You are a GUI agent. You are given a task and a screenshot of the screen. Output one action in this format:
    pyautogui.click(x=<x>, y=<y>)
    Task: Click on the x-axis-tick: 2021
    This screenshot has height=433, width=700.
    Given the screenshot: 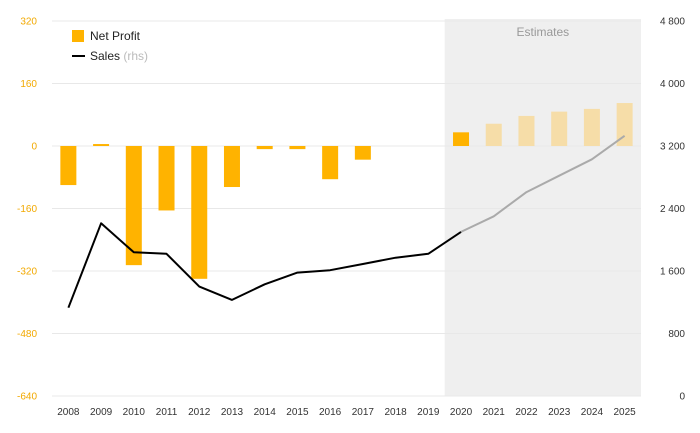 What is the action you would take?
    pyautogui.click(x=494, y=412)
    